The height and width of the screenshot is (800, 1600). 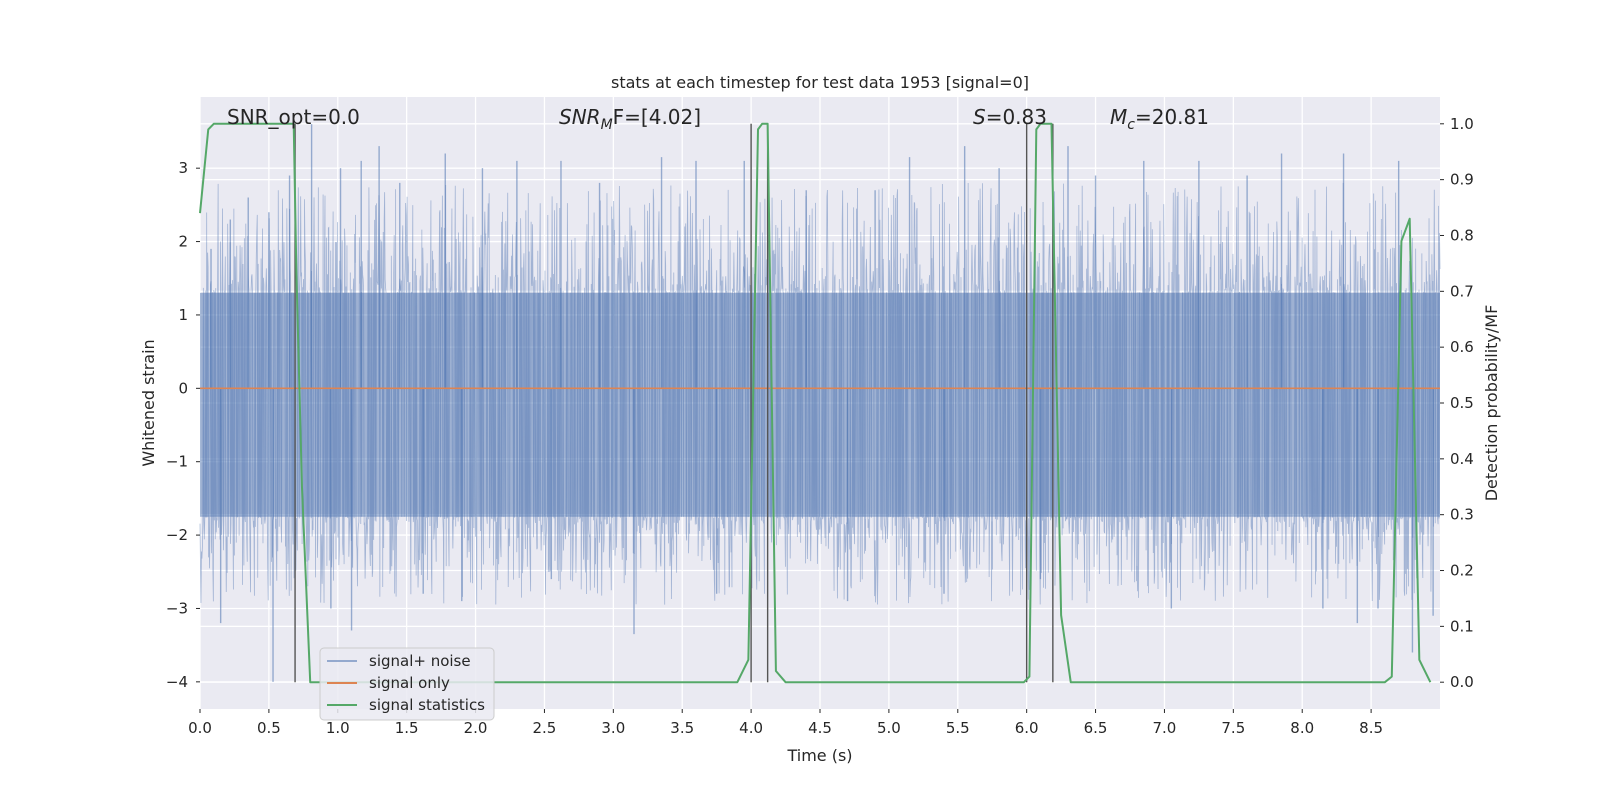 I want to click on y-right-tick-label: 0.6, so click(x=1462, y=347).